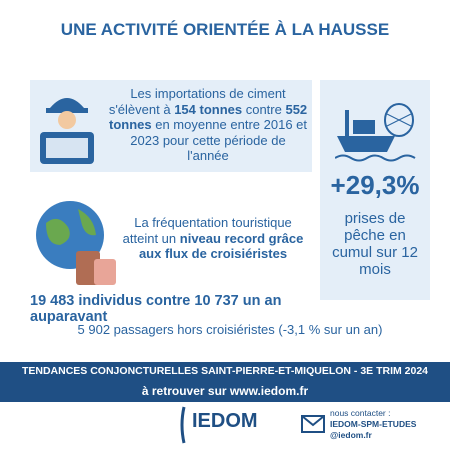  What do you see at coordinates (313, 424) in the screenshot?
I see `mail-icon` at bounding box center [313, 424].